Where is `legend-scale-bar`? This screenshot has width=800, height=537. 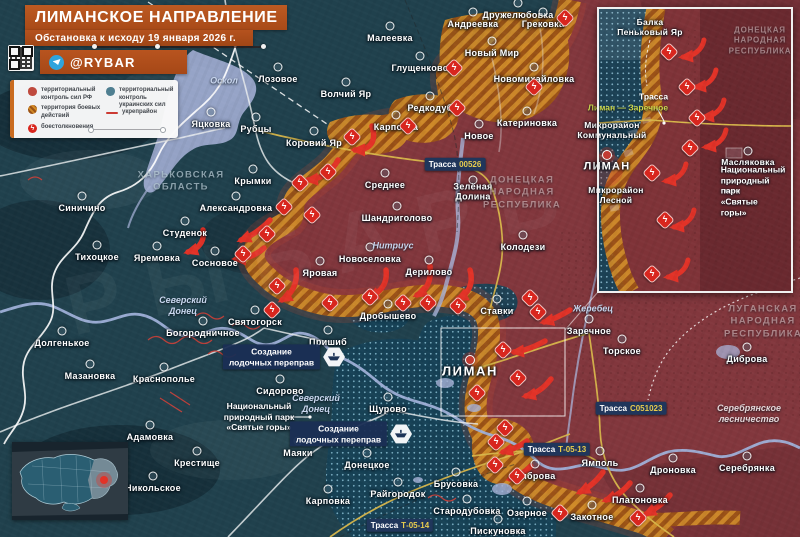 legend-scale-bar is located at coordinates (127, 130).